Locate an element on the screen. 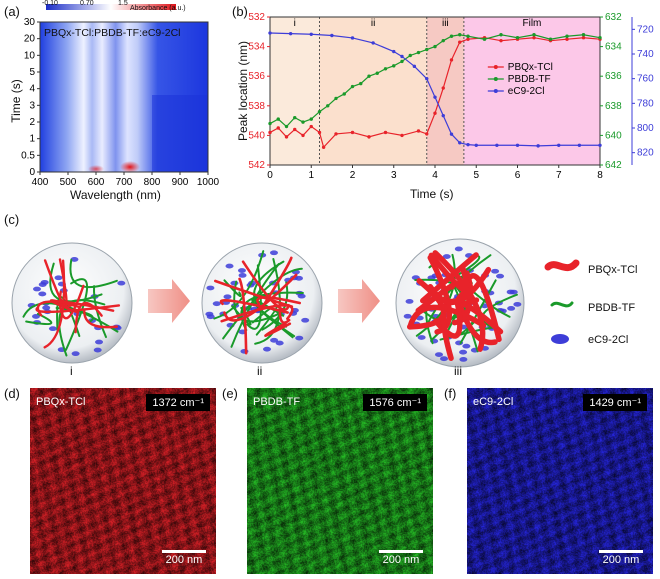  y-right2-tick-label: 780 is located at coordinates (645, 103).